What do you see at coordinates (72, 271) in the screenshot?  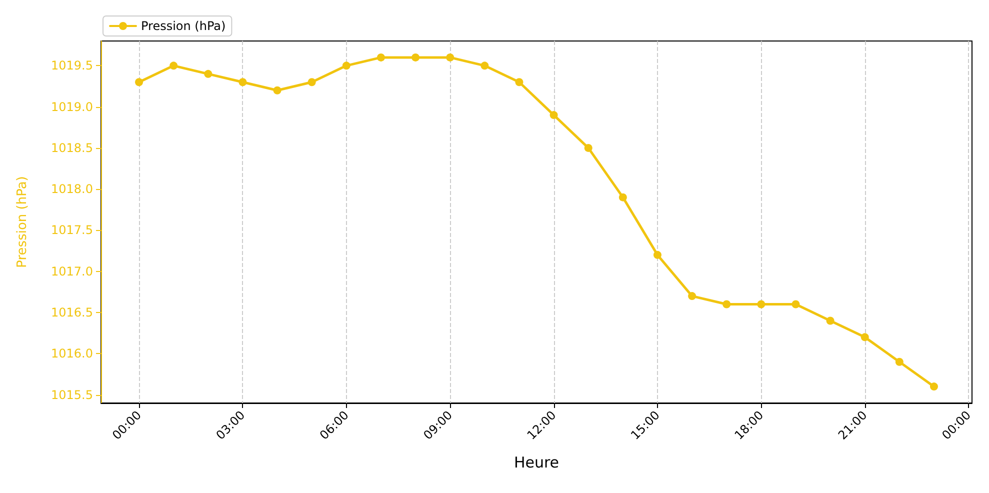 I see `y-tick-label: 1017.0` at bounding box center [72, 271].